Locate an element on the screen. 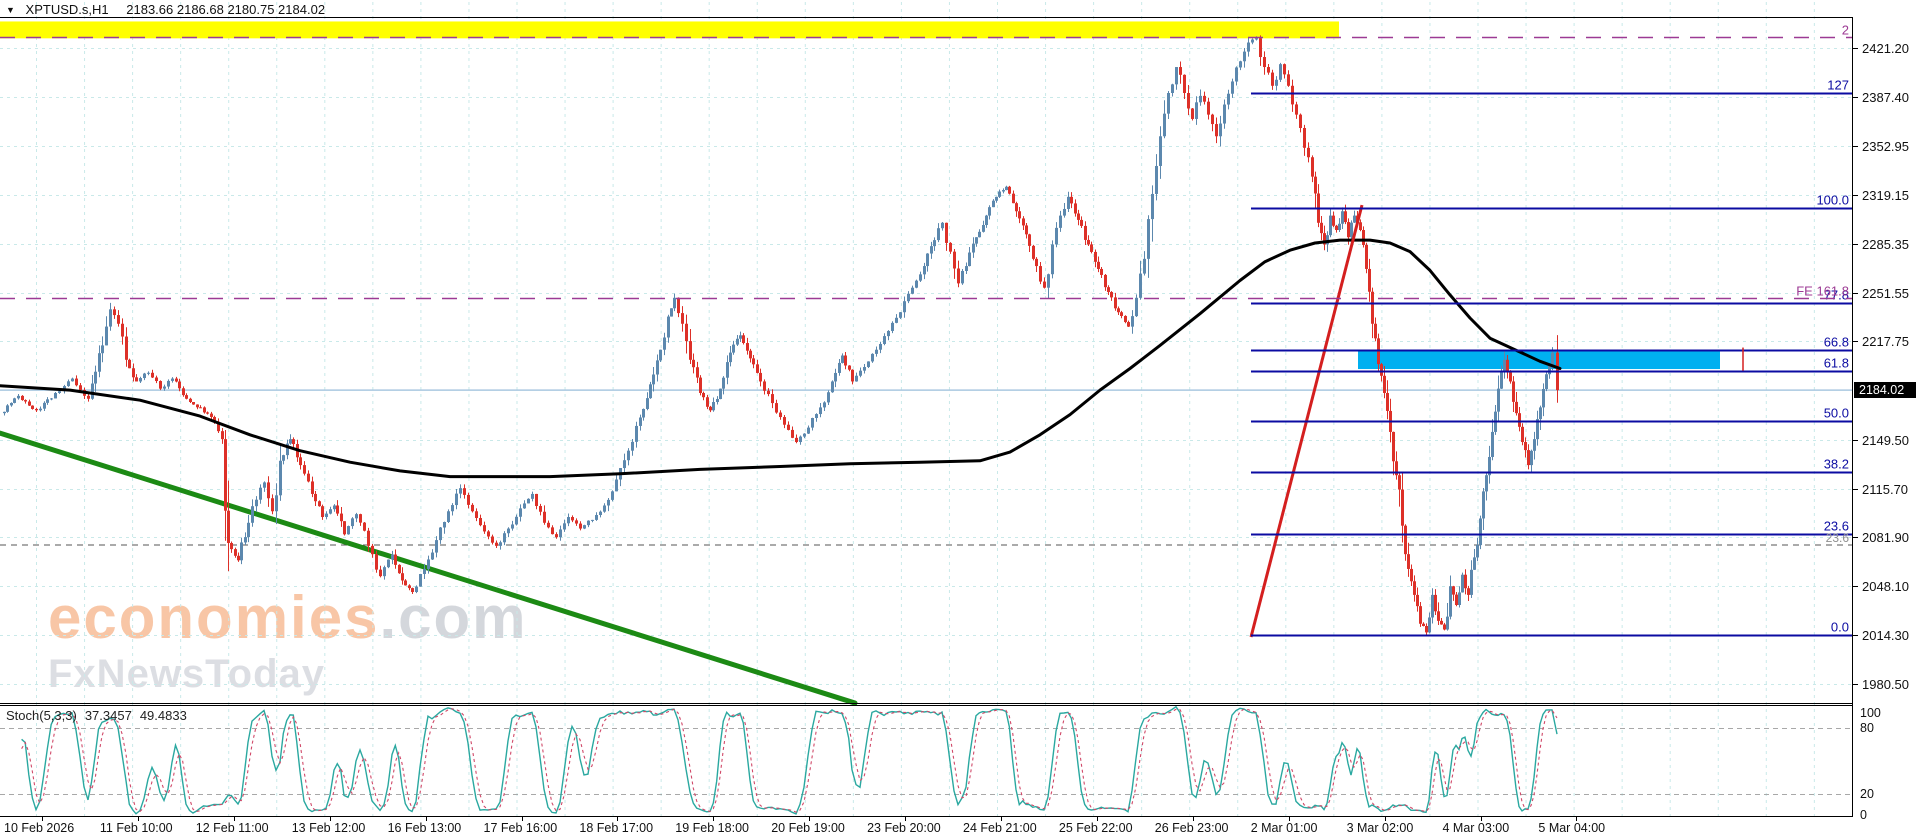 The image size is (1916, 840). gray-level-label: 23.6 is located at coordinates (1838, 538).